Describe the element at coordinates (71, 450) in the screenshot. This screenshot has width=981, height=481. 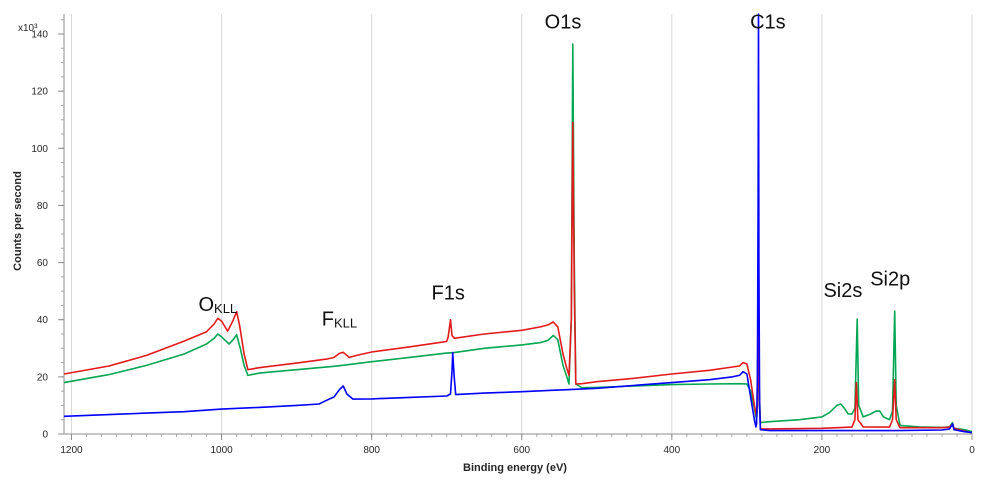
I see `x-tick-label: 1200` at that location.